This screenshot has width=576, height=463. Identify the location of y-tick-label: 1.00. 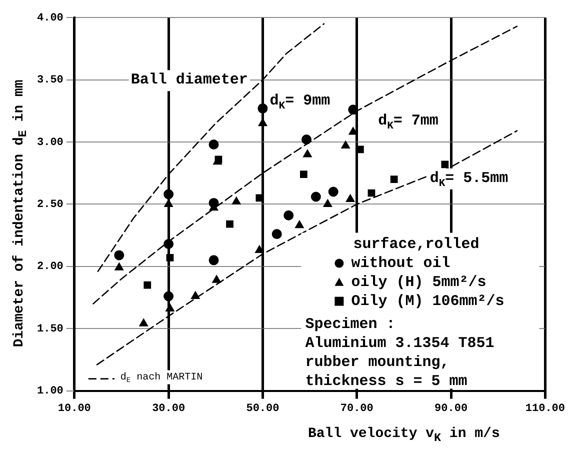
(50, 392).